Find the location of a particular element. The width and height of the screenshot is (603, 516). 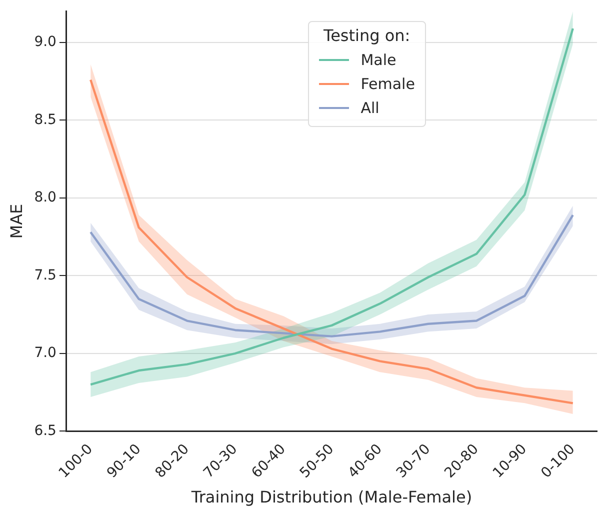

legend-label: All is located at coordinates (370, 108).